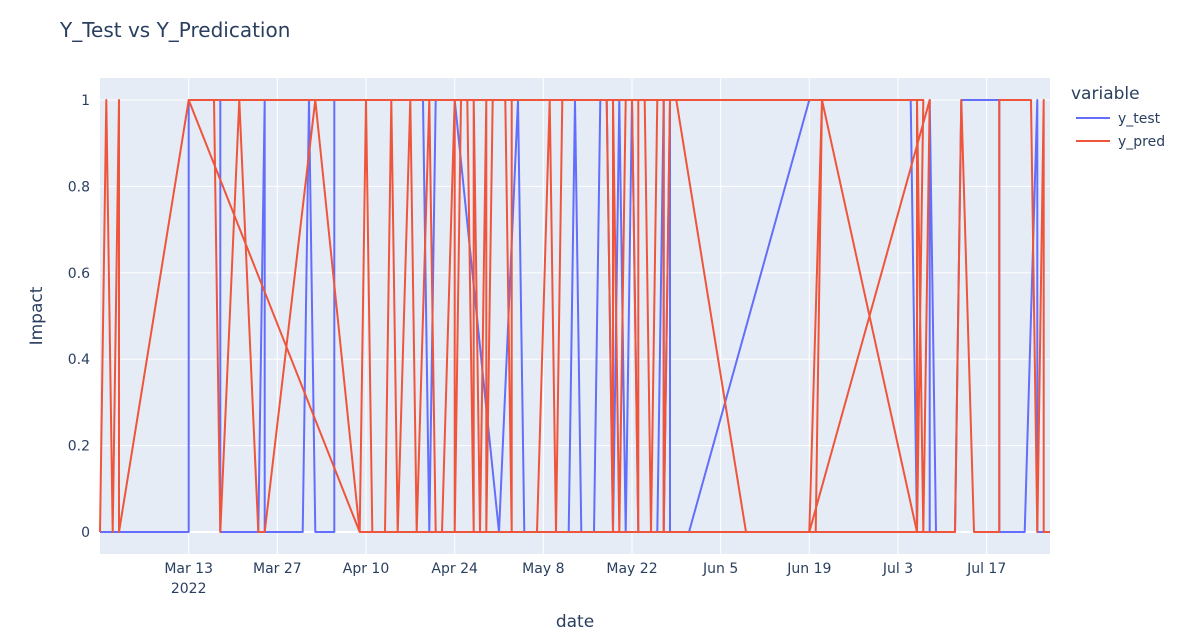 The width and height of the screenshot is (1190, 642). I want to click on x-tick-label: May 8, so click(543, 569).